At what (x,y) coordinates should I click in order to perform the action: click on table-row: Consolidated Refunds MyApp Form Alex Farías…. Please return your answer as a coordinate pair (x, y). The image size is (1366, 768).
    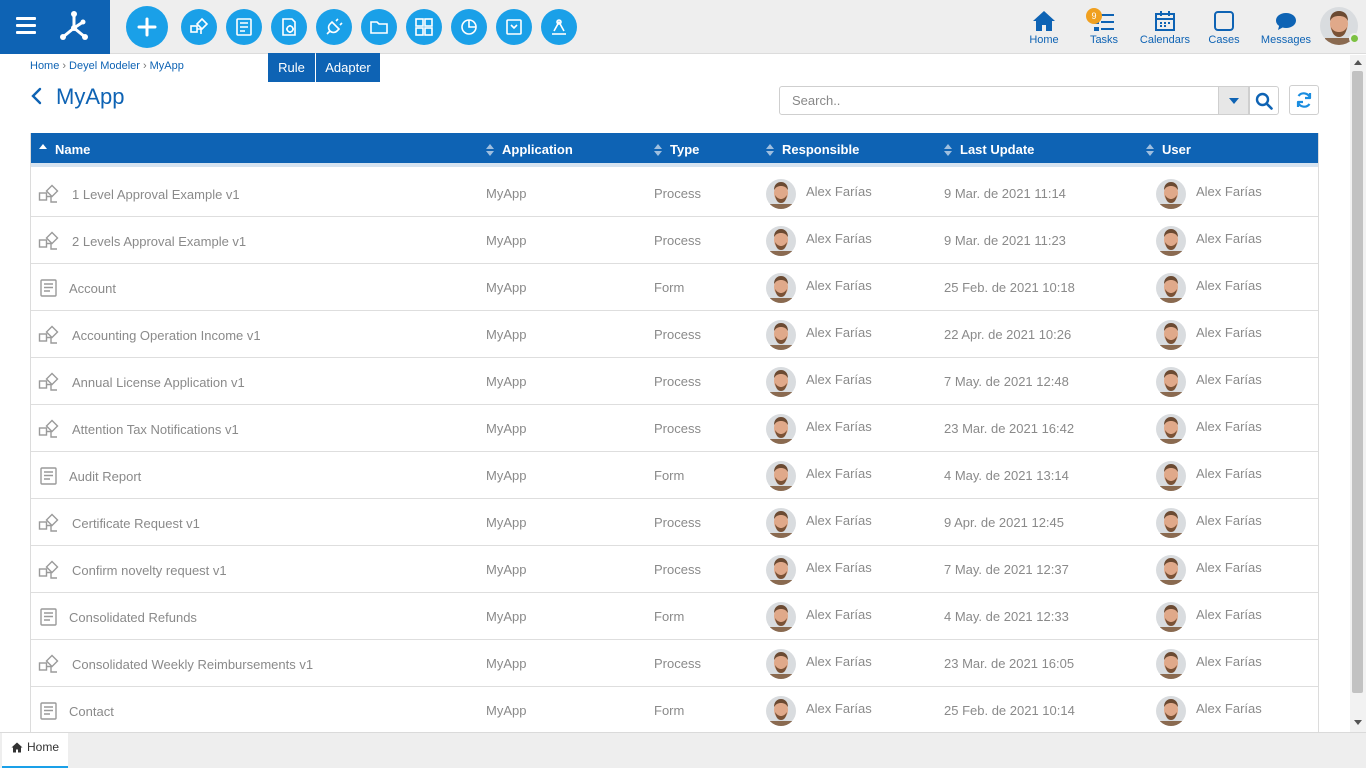
    Looking at the image, I should click on (674, 616).